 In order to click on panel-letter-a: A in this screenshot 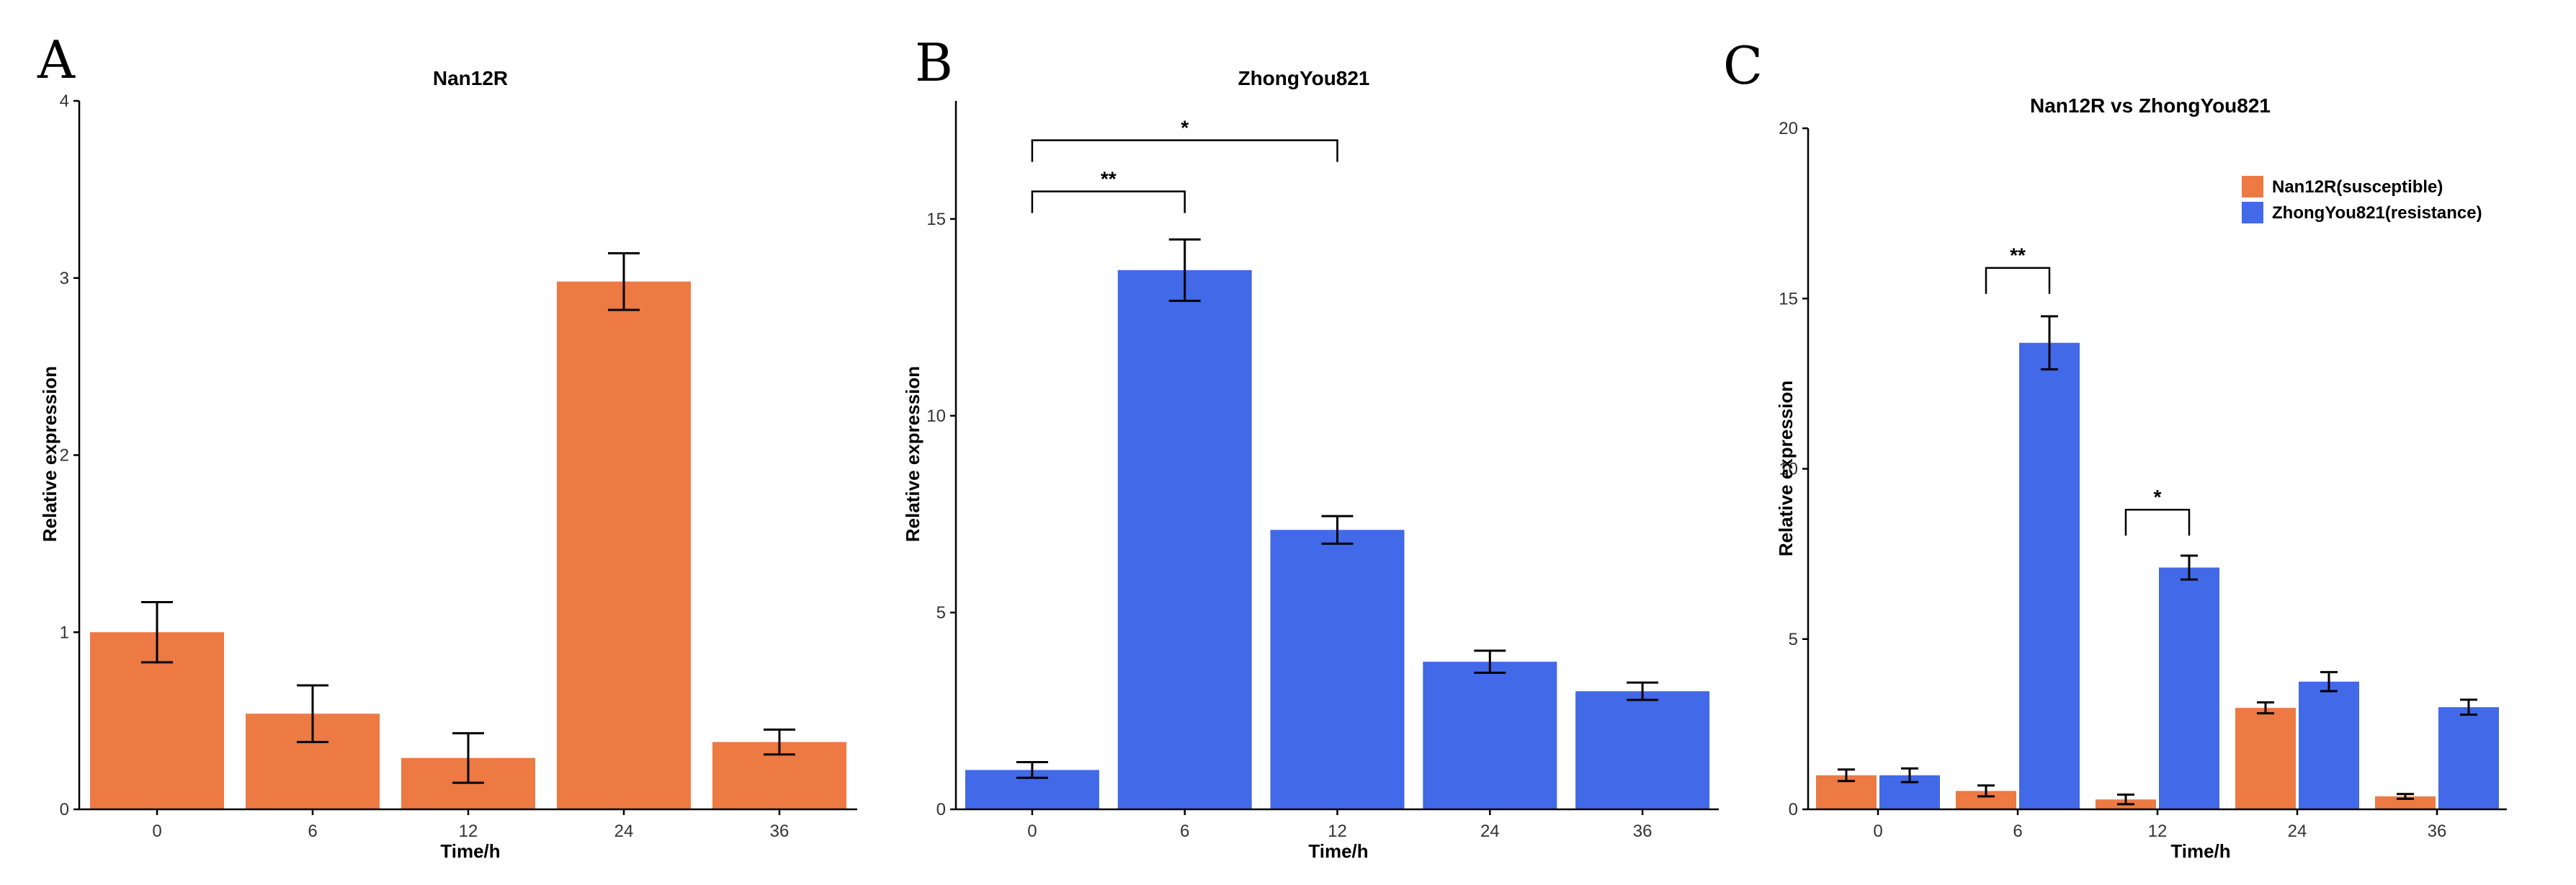, I will do `click(56, 60)`.